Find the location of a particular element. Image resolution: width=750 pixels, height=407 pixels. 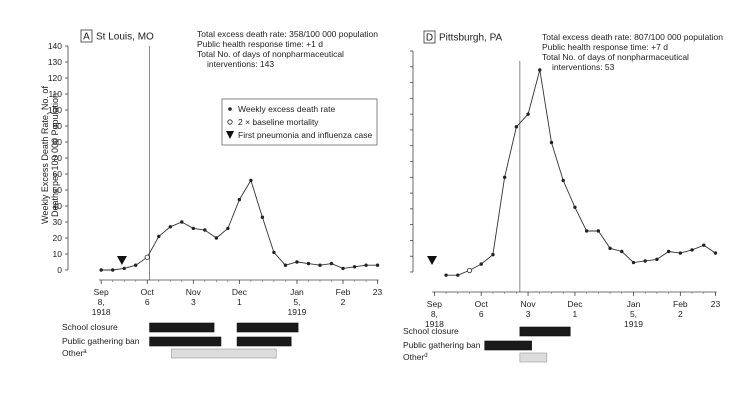

info-npi-days-line2: interventions: 53 is located at coordinates (583, 67).